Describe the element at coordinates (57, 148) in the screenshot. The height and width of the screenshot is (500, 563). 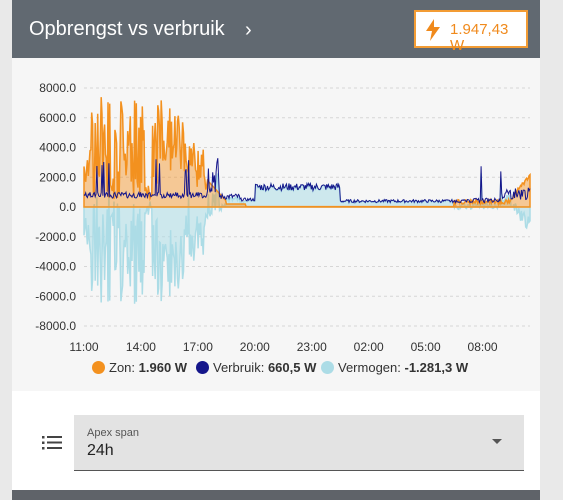
I see `y-tick-label: 4000.0` at that location.